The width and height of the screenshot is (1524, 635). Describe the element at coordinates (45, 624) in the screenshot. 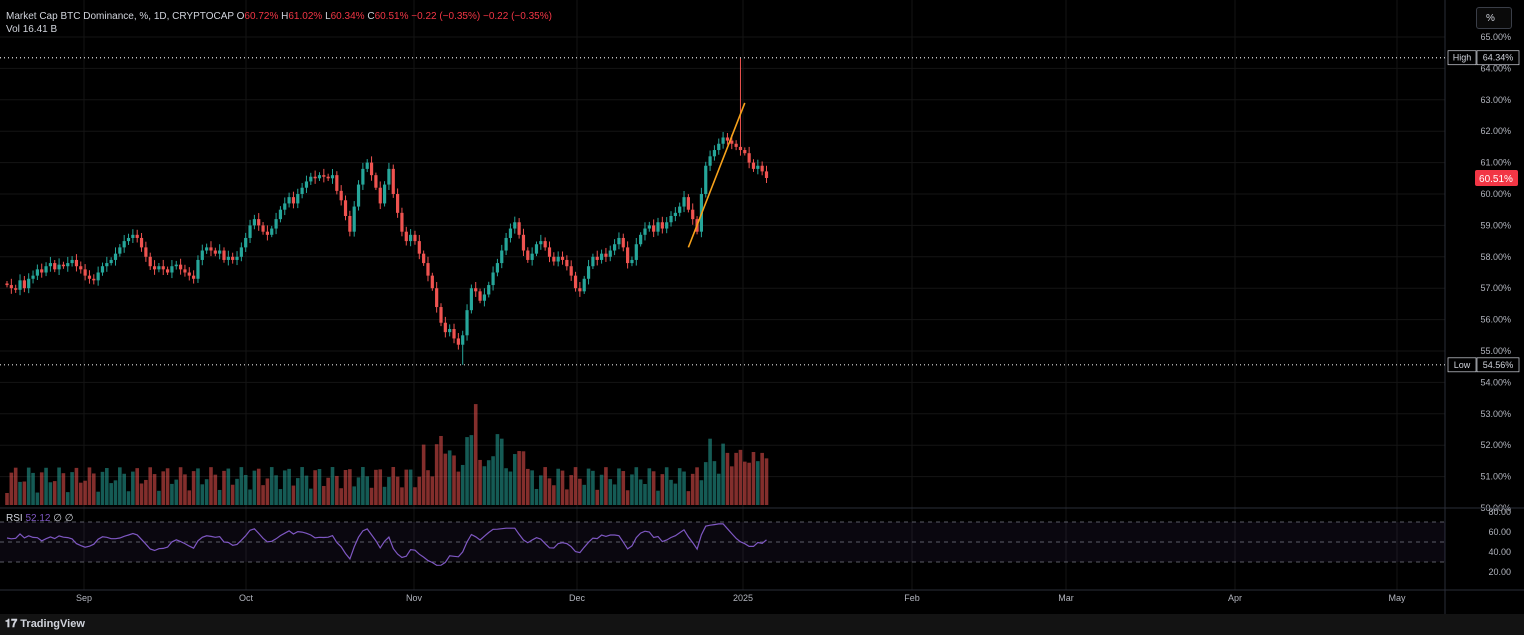

I see `tradingview-logo: 𝟏𝟕 TradingView` at that location.